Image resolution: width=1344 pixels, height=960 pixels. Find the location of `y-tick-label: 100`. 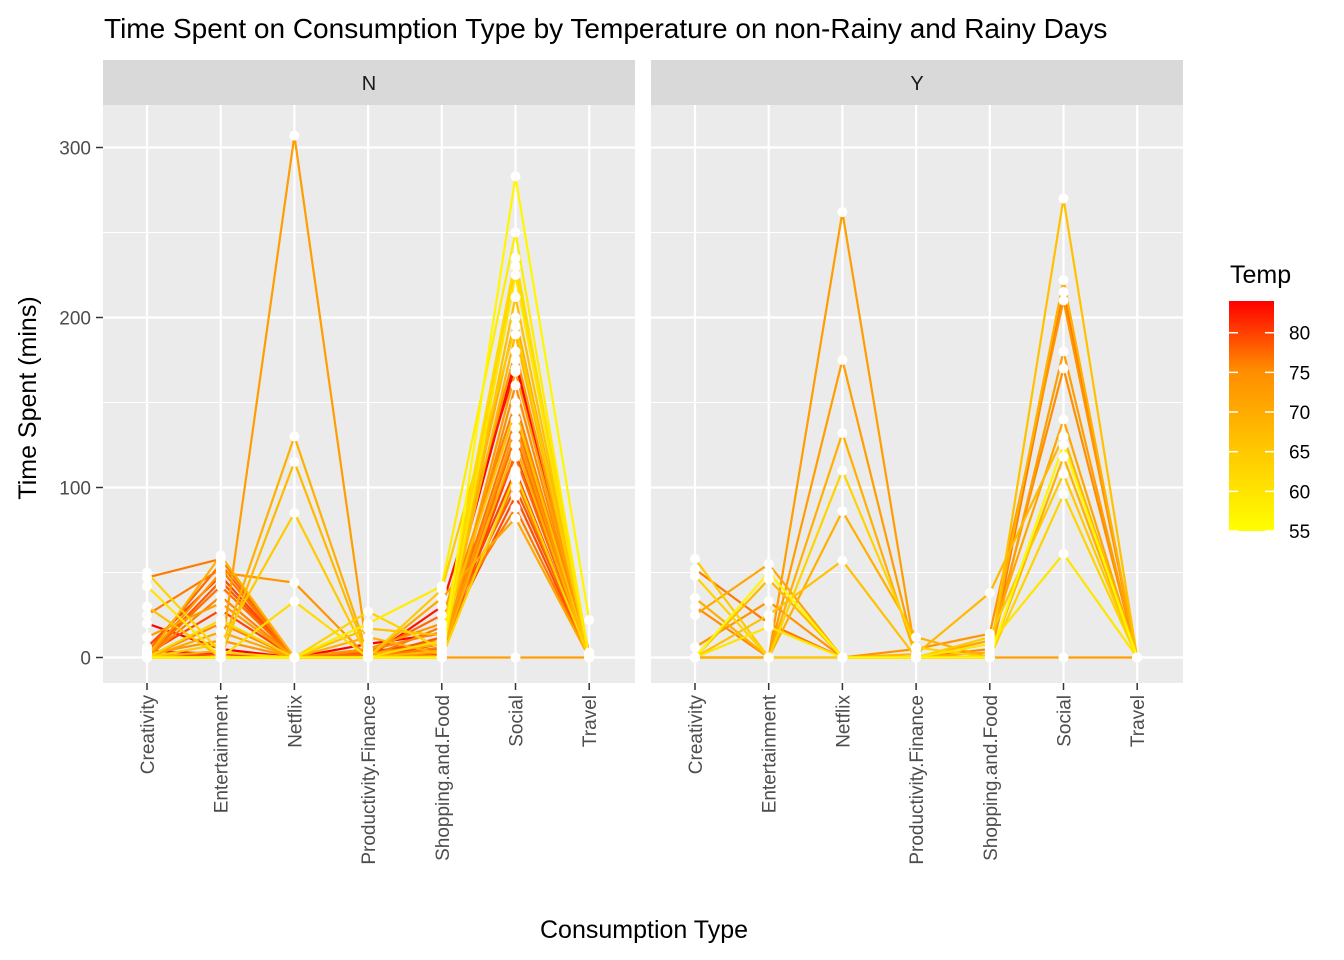

y-tick-label: 100 is located at coordinates (75, 489).